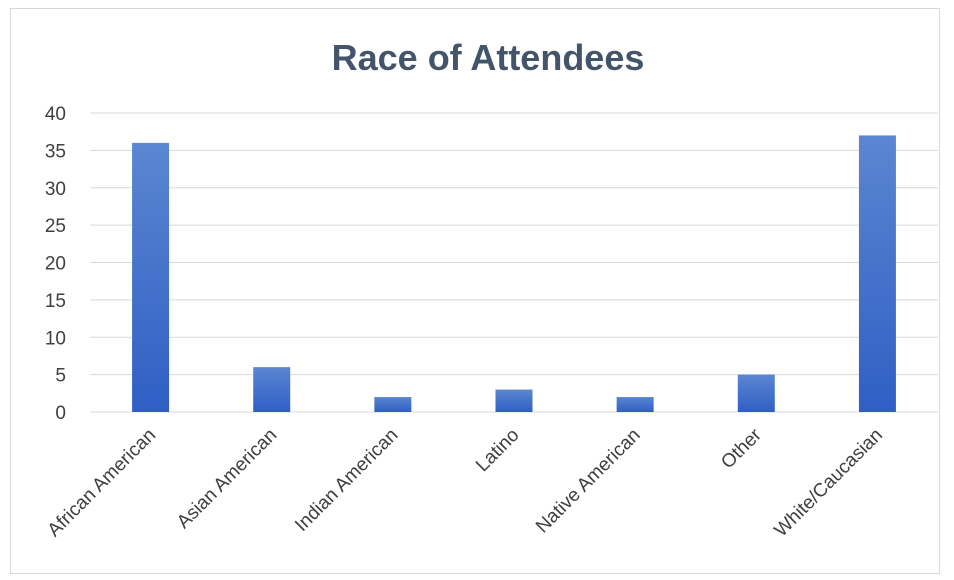 The height and width of the screenshot is (580, 954). What do you see at coordinates (635, 404) in the screenshot?
I see `bar-native-american` at bounding box center [635, 404].